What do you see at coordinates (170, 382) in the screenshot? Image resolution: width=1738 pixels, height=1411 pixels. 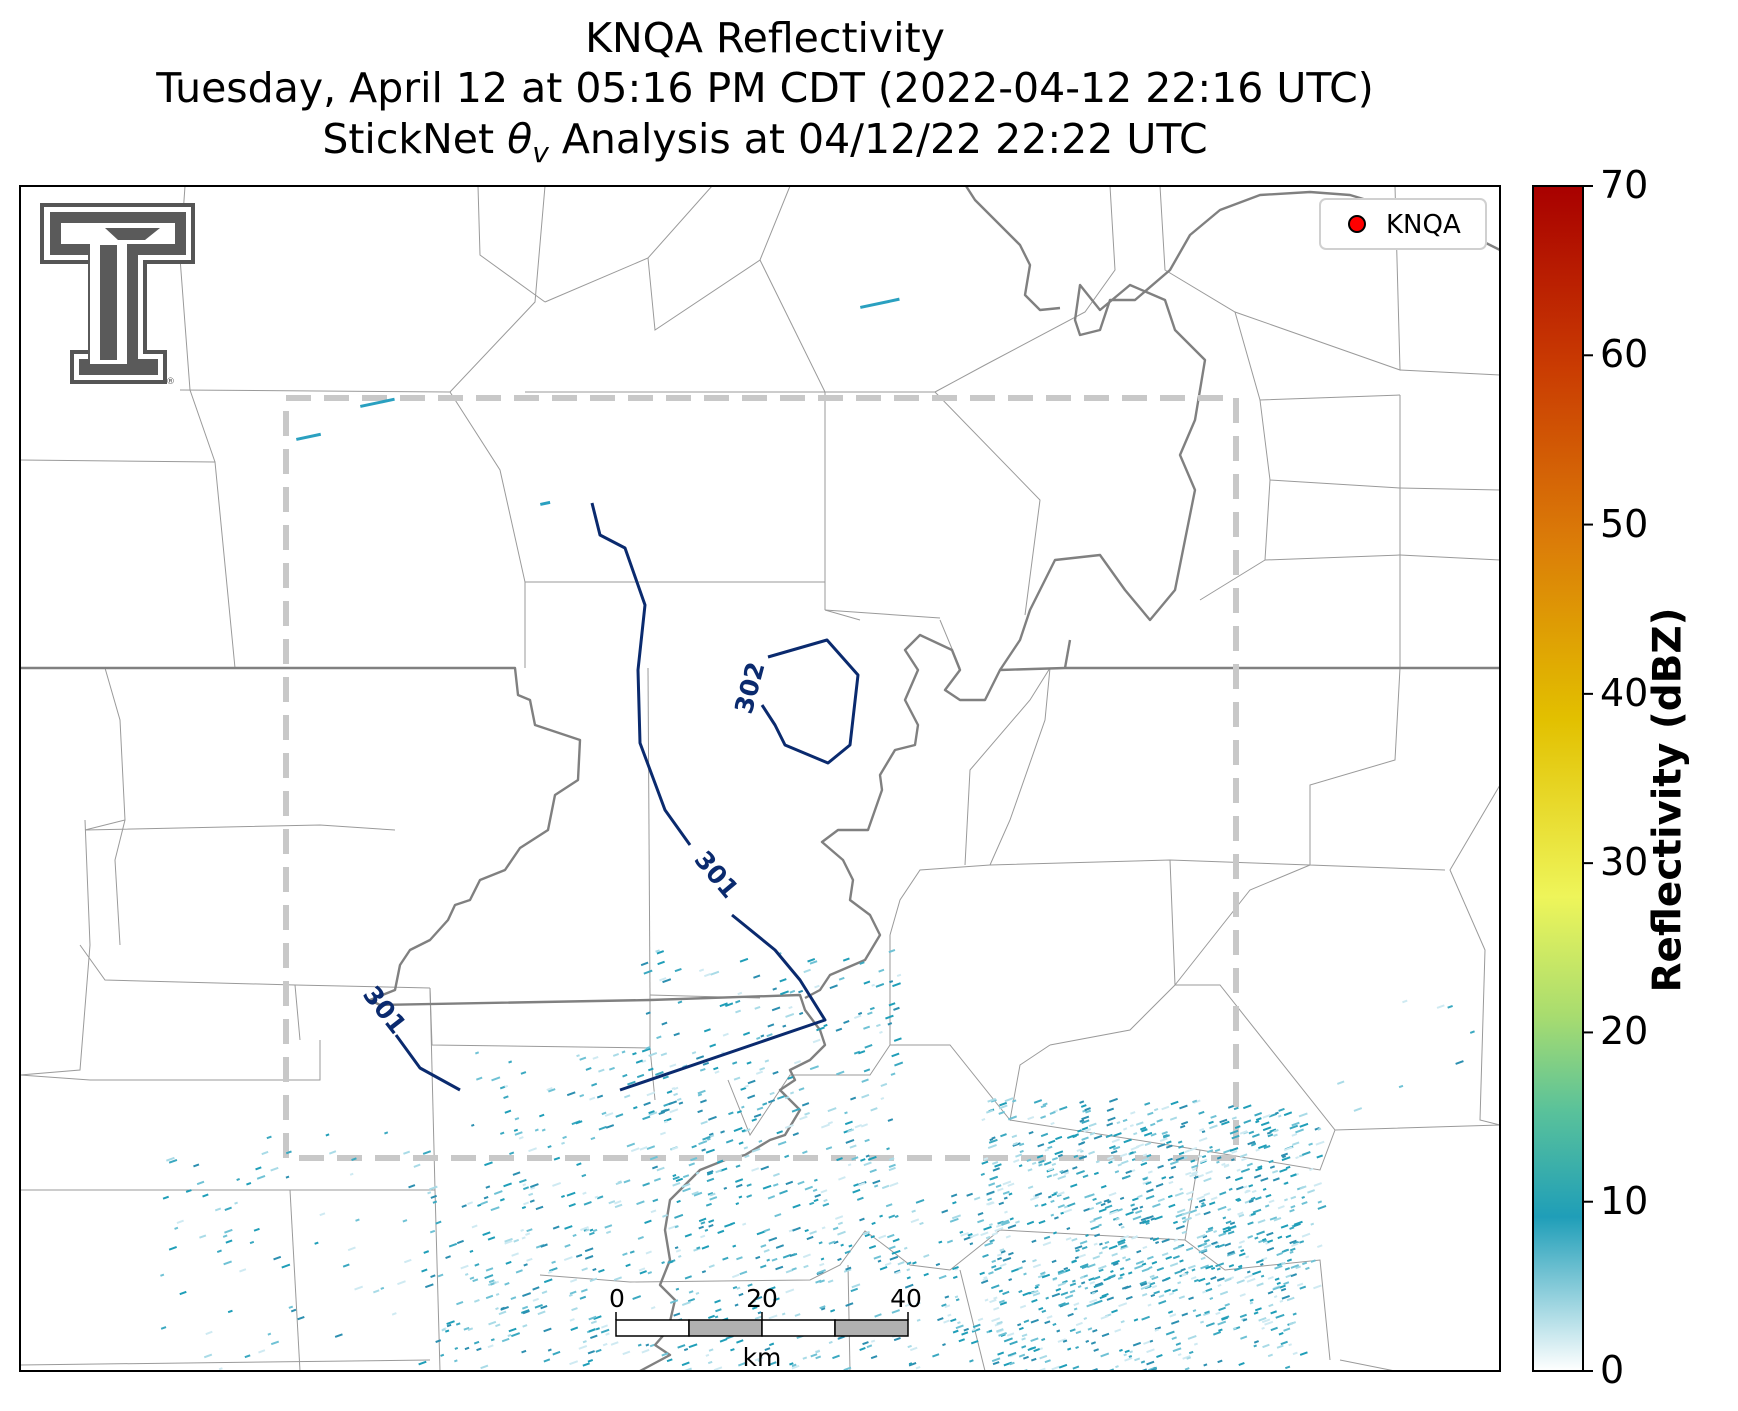 I see `registered-mark: ®` at bounding box center [170, 382].